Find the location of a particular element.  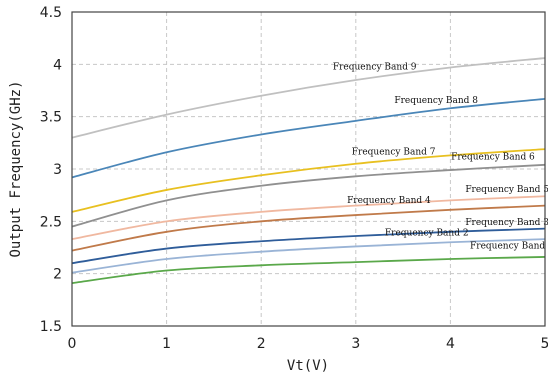

x-tick-label: 1 is located at coordinates (166, 344).